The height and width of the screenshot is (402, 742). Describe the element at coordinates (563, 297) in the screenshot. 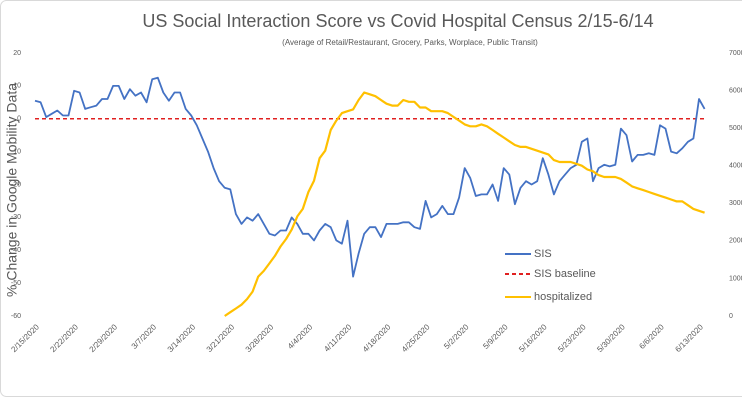

I see `legend-label: hospitalized` at that location.